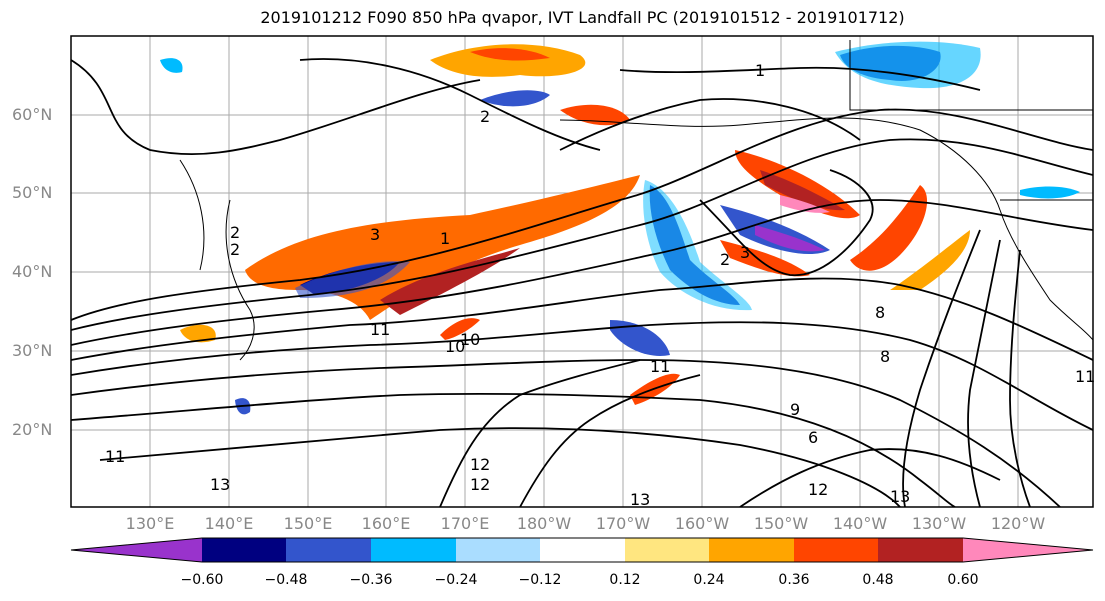  Describe the element at coordinates (878, 580) in the screenshot. I see `colorbar-tick-label: 0.48` at that location.